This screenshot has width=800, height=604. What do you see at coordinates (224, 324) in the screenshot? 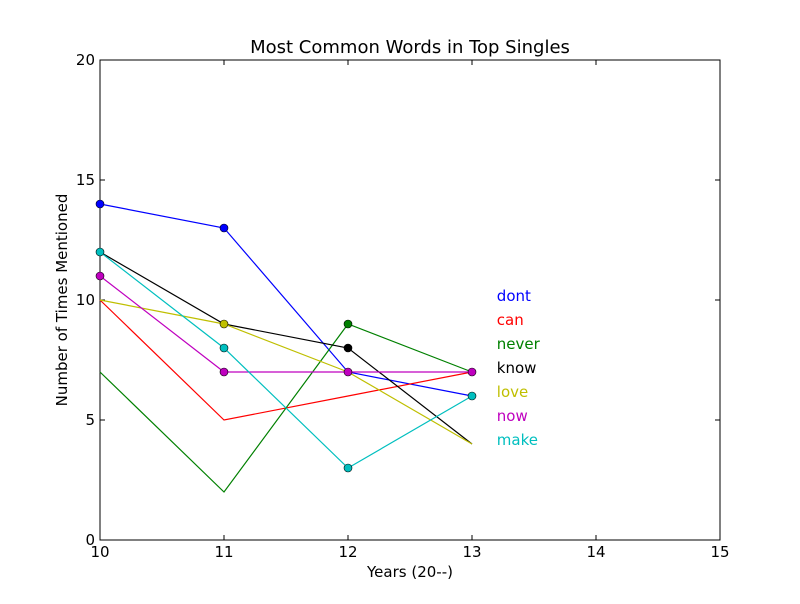
I see `data-point-love` at bounding box center [224, 324].